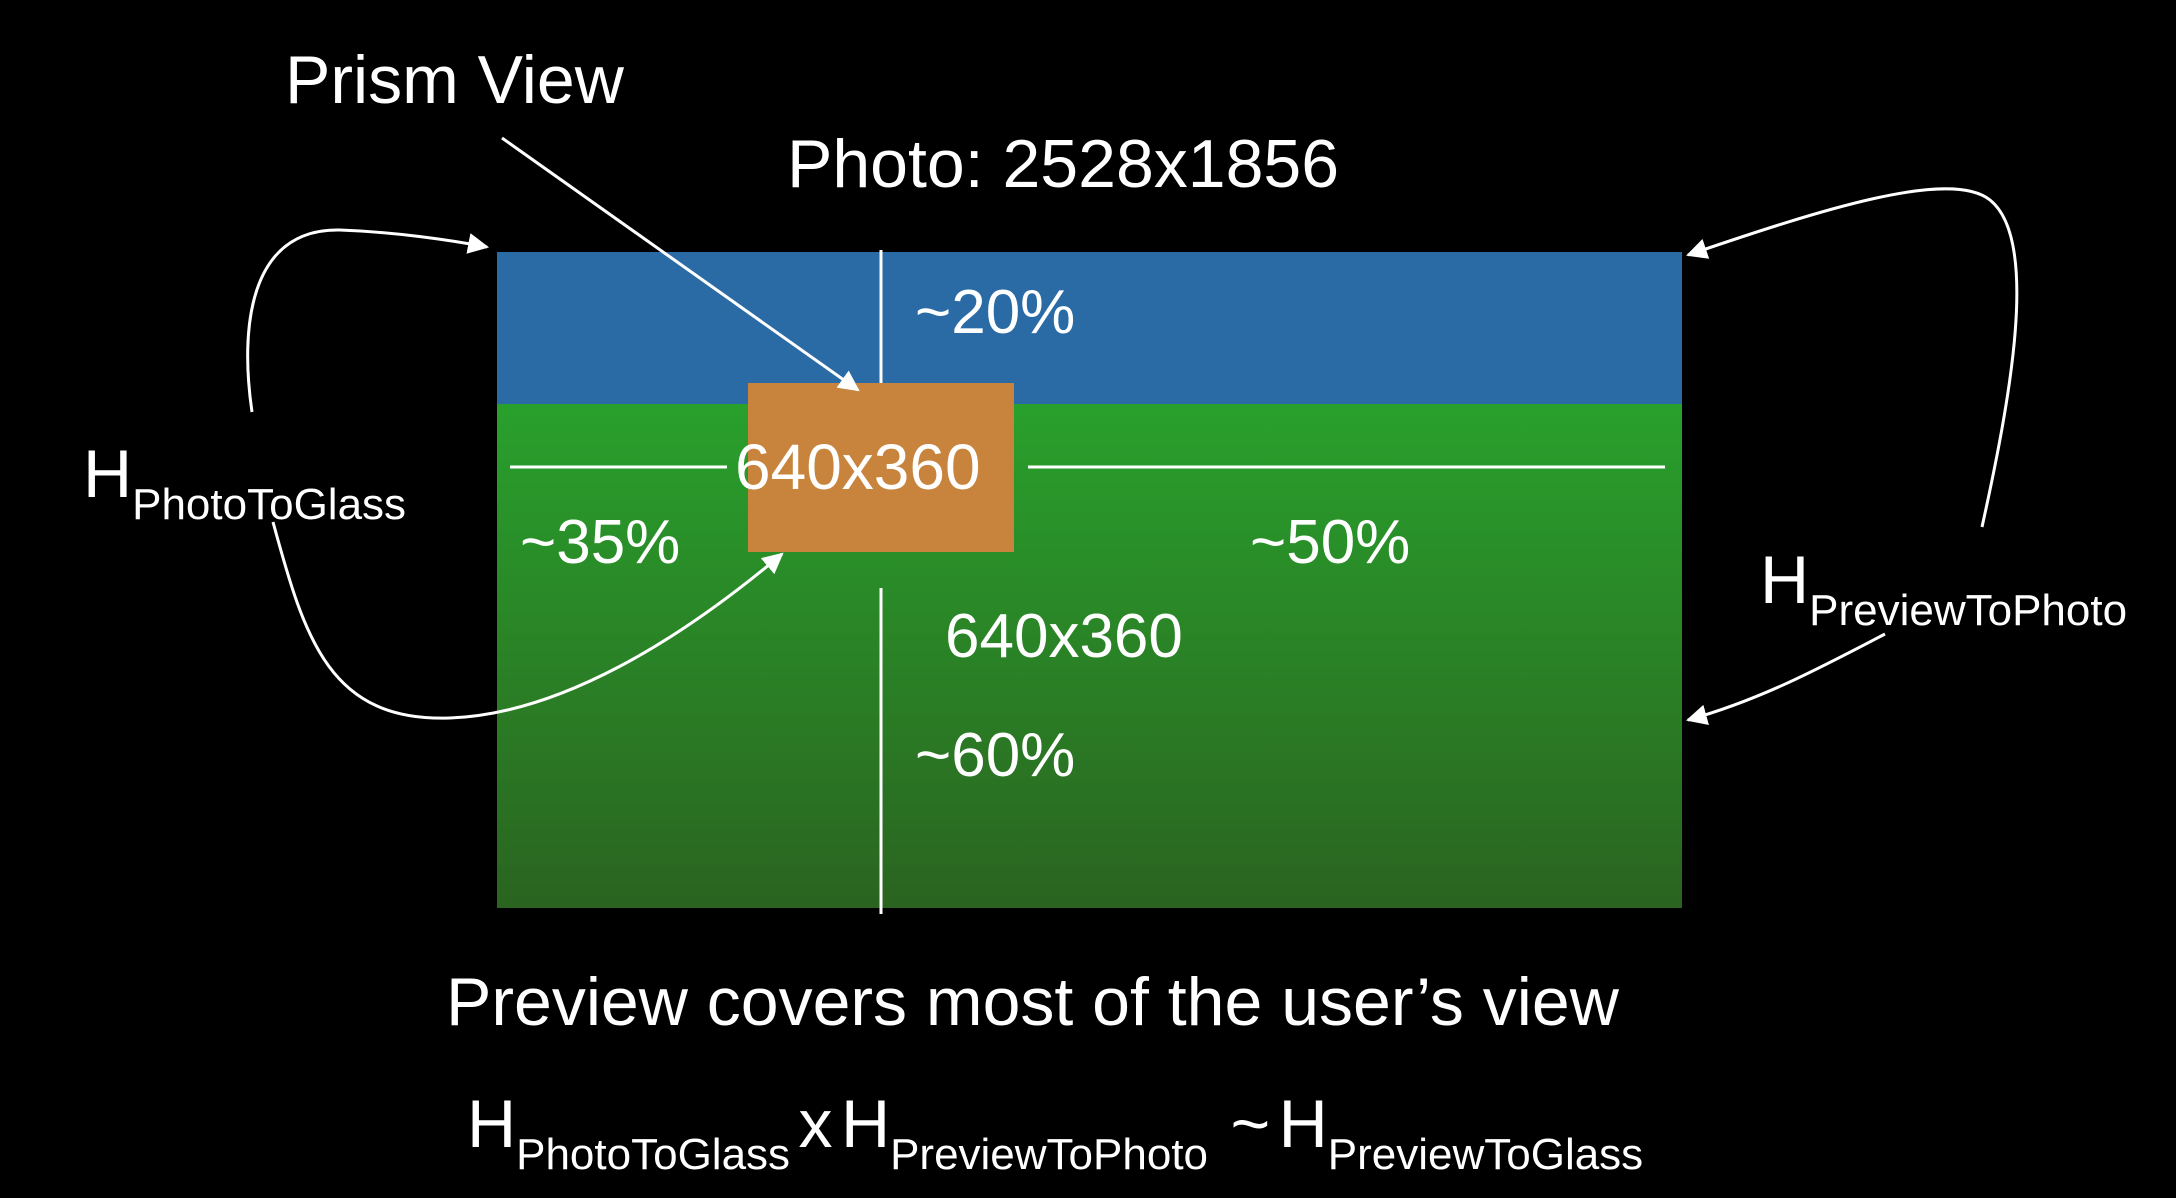 Image resolution: width=2176 pixels, height=1198 pixels. Describe the element at coordinates (995, 755) in the screenshot. I see `percent-bottom-label: ~60%` at that location.